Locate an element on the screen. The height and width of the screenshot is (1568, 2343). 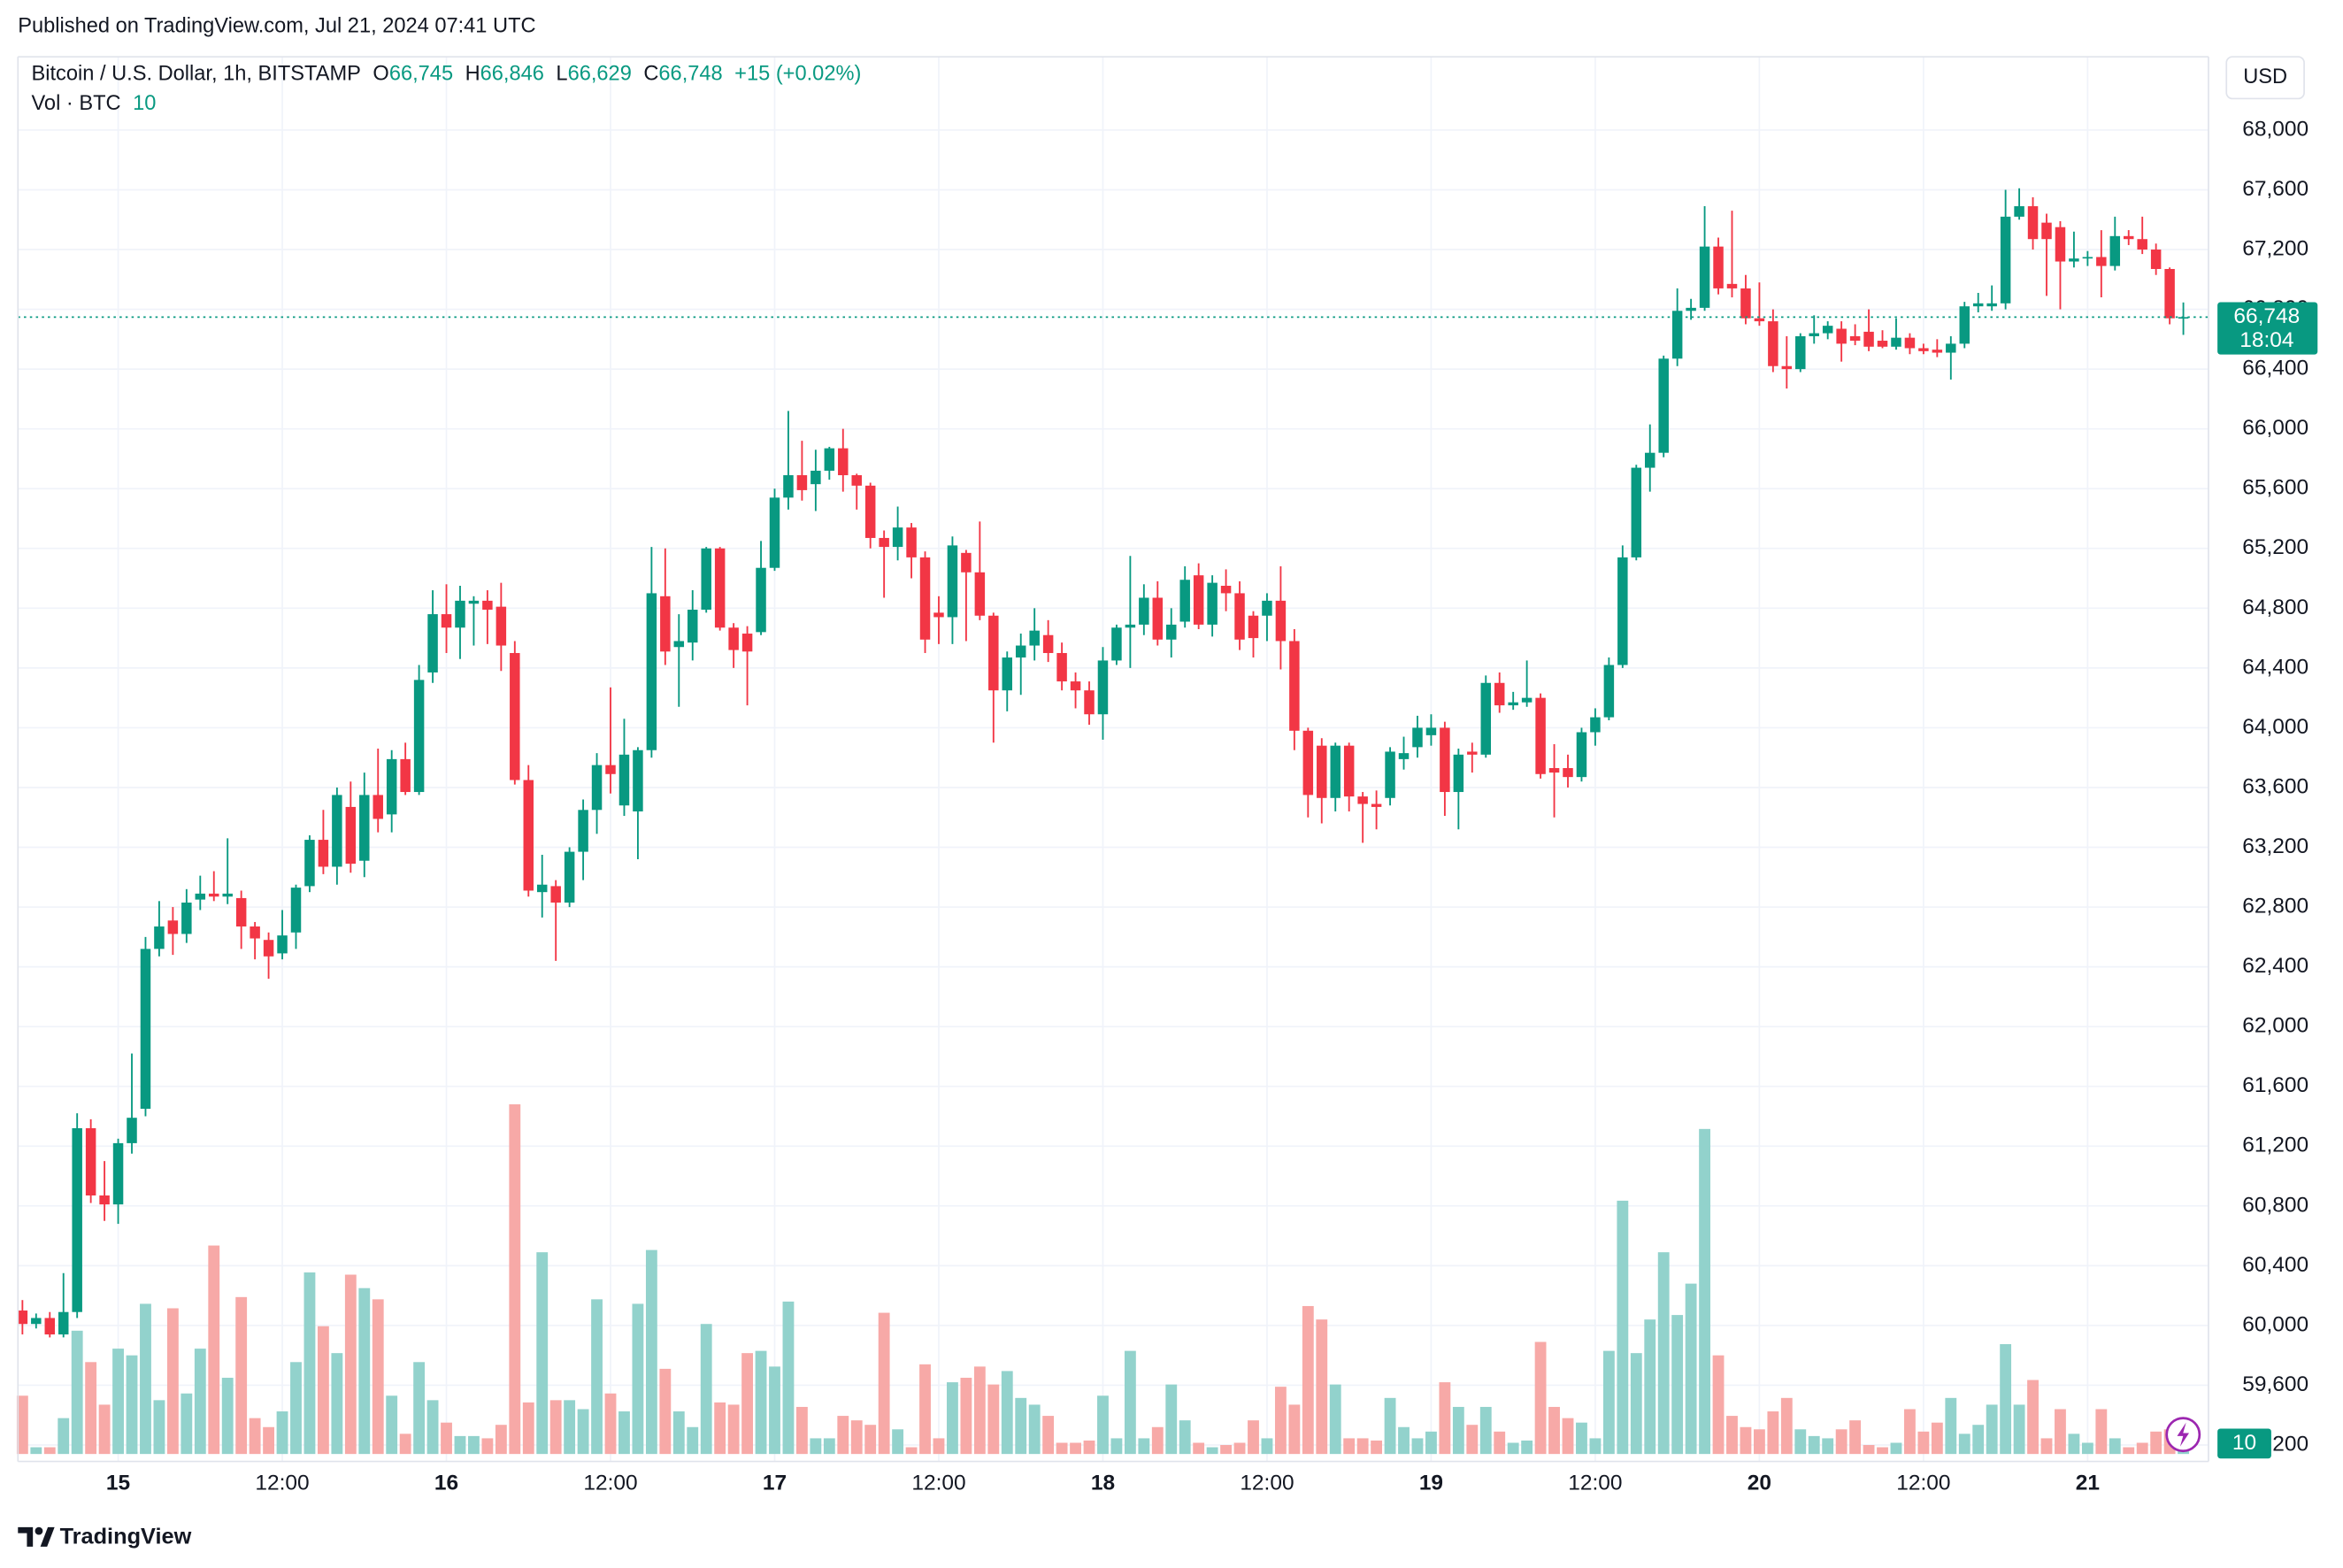
x-tick-label: 16 is located at coordinates (446, 1483).